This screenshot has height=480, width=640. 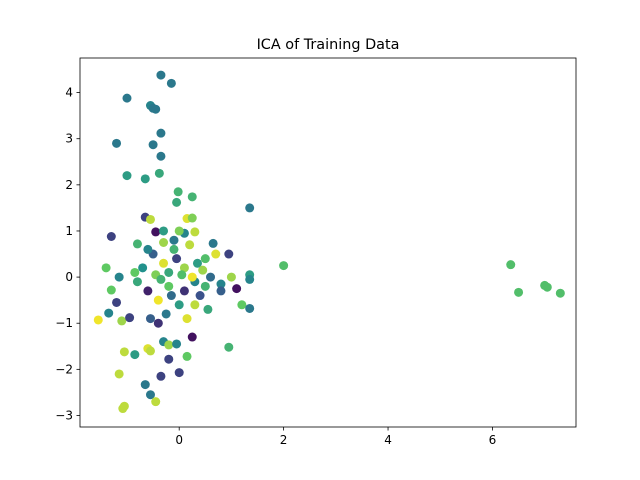 What do you see at coordinates (64, 369) in the screenshot?
I see `y-tick-label: −2` at bounding box center [64, 369].